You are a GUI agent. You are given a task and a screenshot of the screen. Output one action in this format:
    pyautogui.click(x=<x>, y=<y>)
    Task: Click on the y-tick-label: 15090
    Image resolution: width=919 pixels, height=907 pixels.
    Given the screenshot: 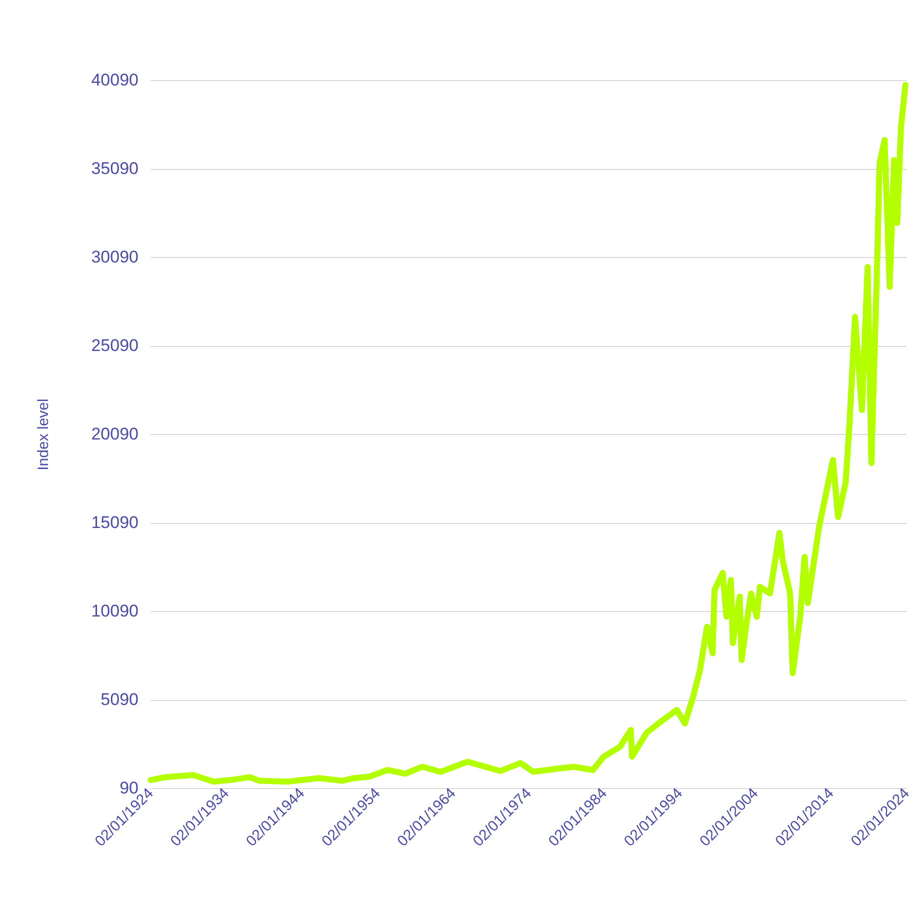 What is the action you would take?
    pyautogui.click(x=114, y=522)
    